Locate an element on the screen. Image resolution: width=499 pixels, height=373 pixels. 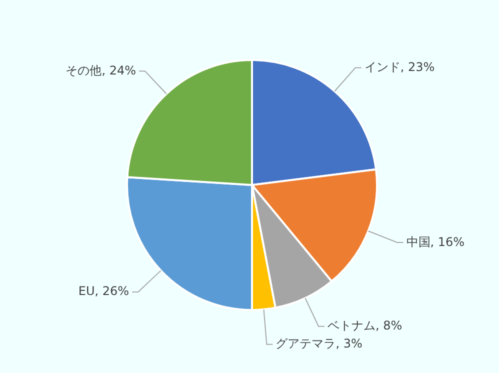
slice-label: EU is located at coordinates (86, 291).